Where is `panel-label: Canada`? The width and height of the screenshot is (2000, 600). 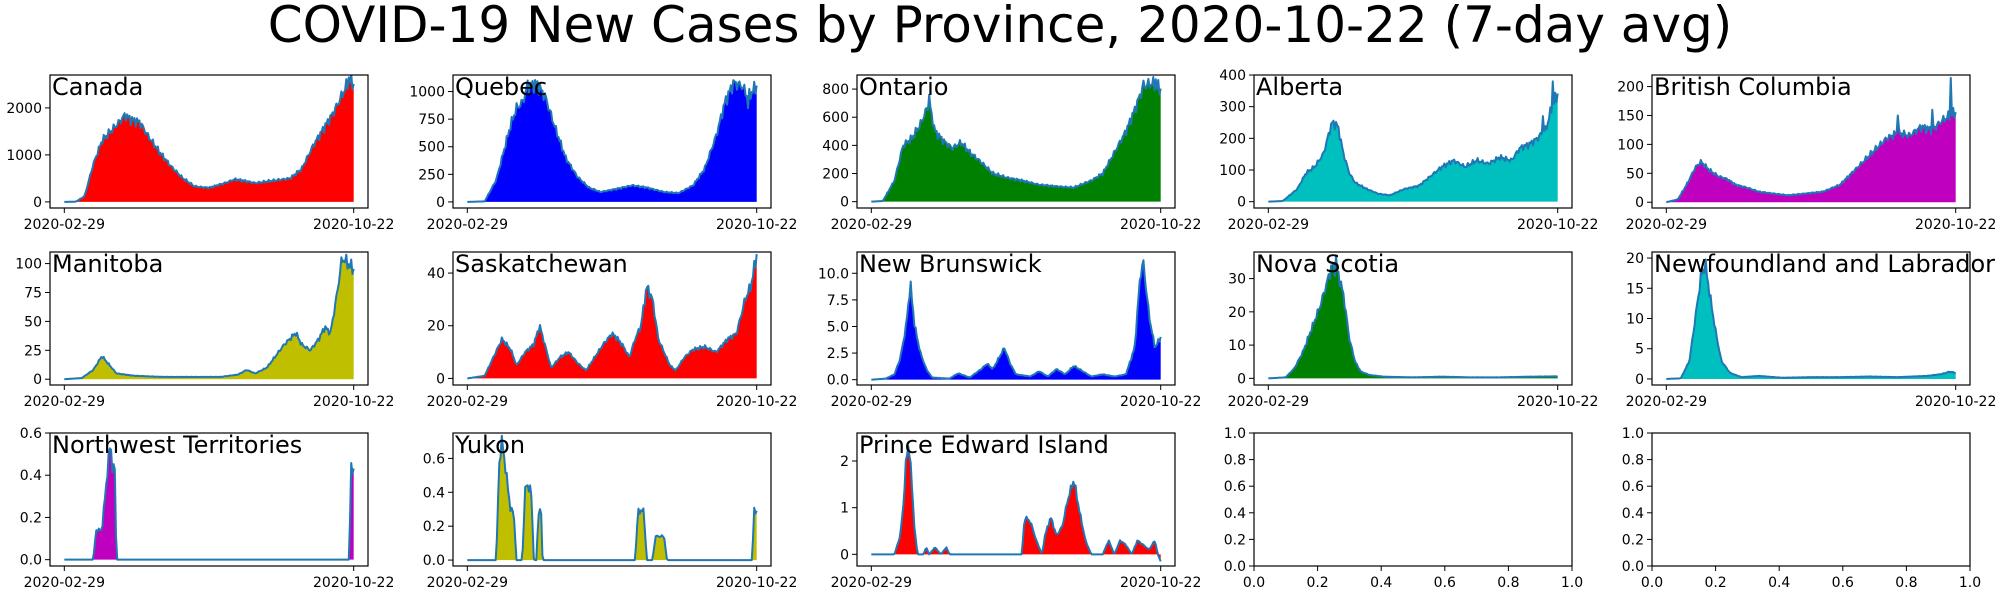 panel-label: Canada is located at coordinates (97, 87).